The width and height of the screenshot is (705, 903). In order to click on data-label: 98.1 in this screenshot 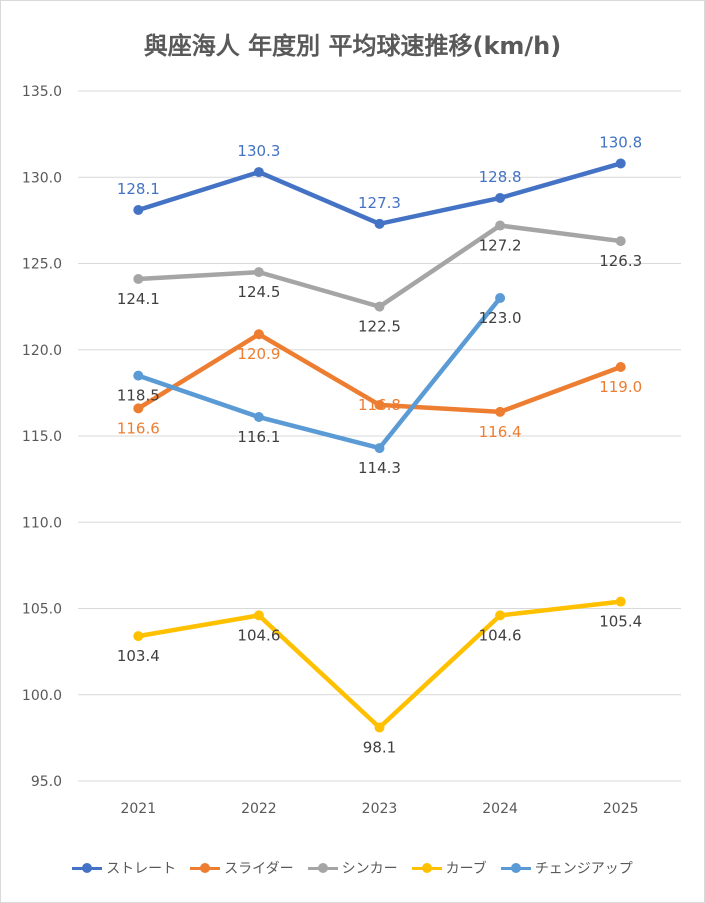, I will do `click(379, 748)`.